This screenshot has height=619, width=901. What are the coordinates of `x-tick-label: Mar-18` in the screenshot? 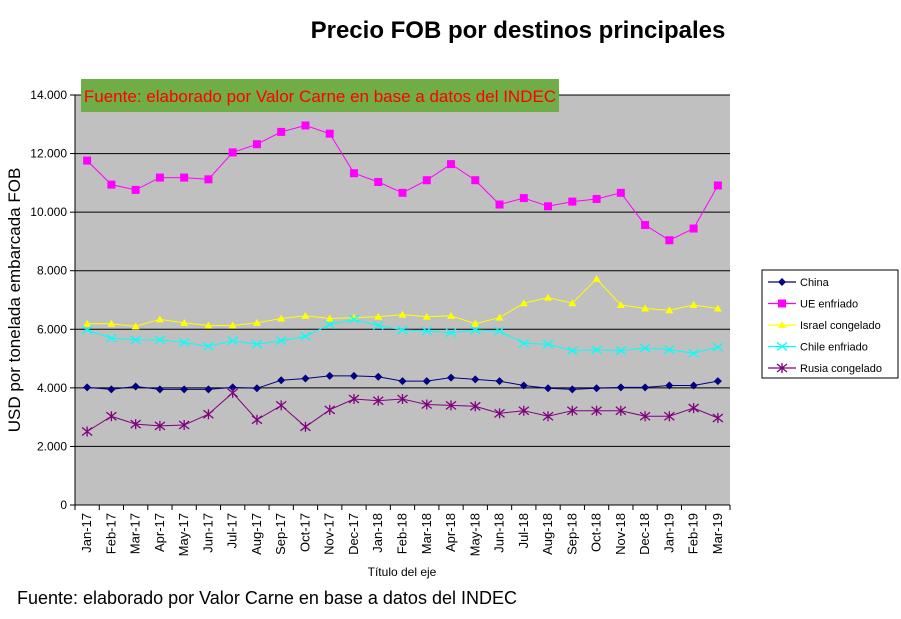 It's located at (426, 533).